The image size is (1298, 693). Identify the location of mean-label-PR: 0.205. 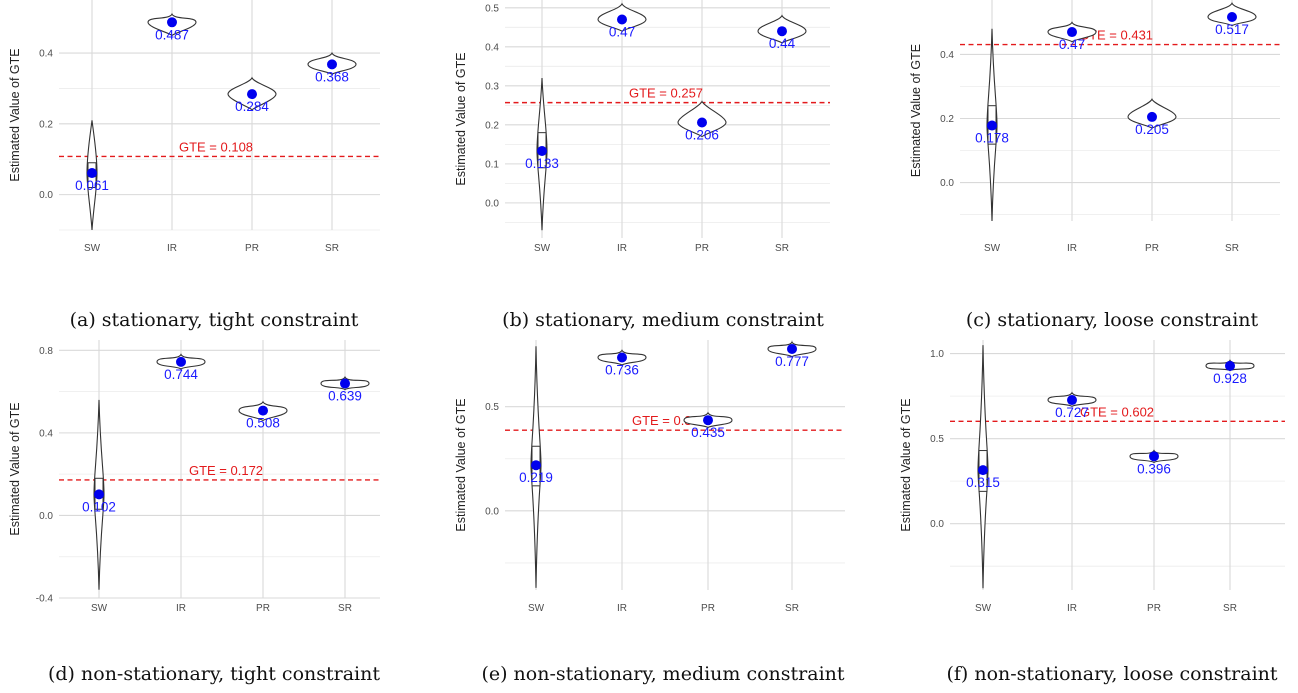
(1152, 129).